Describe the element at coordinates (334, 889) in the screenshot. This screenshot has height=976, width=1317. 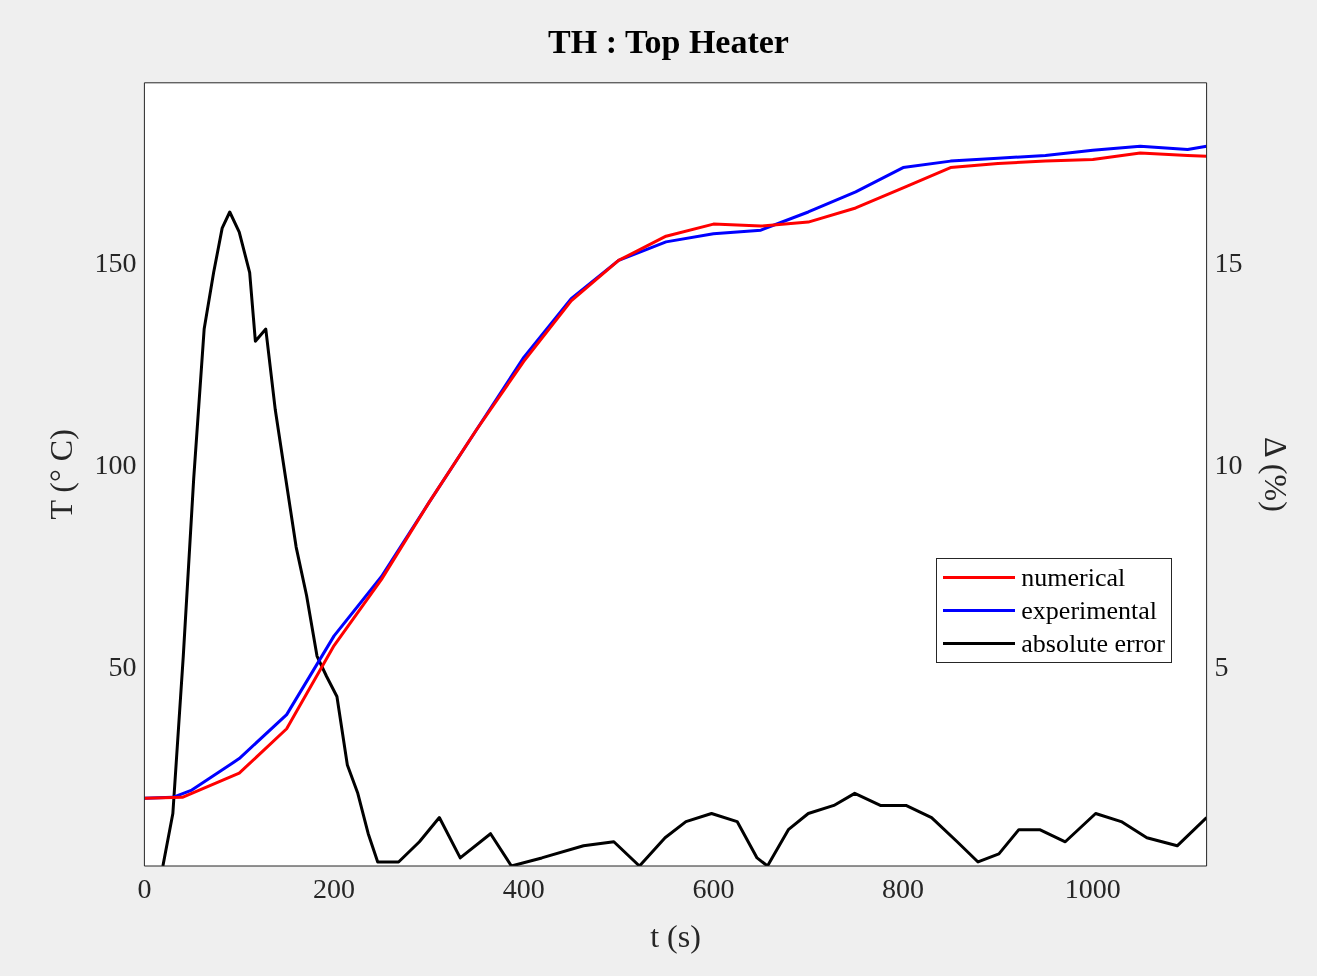
I see `x-tick-label: 200` at that location.